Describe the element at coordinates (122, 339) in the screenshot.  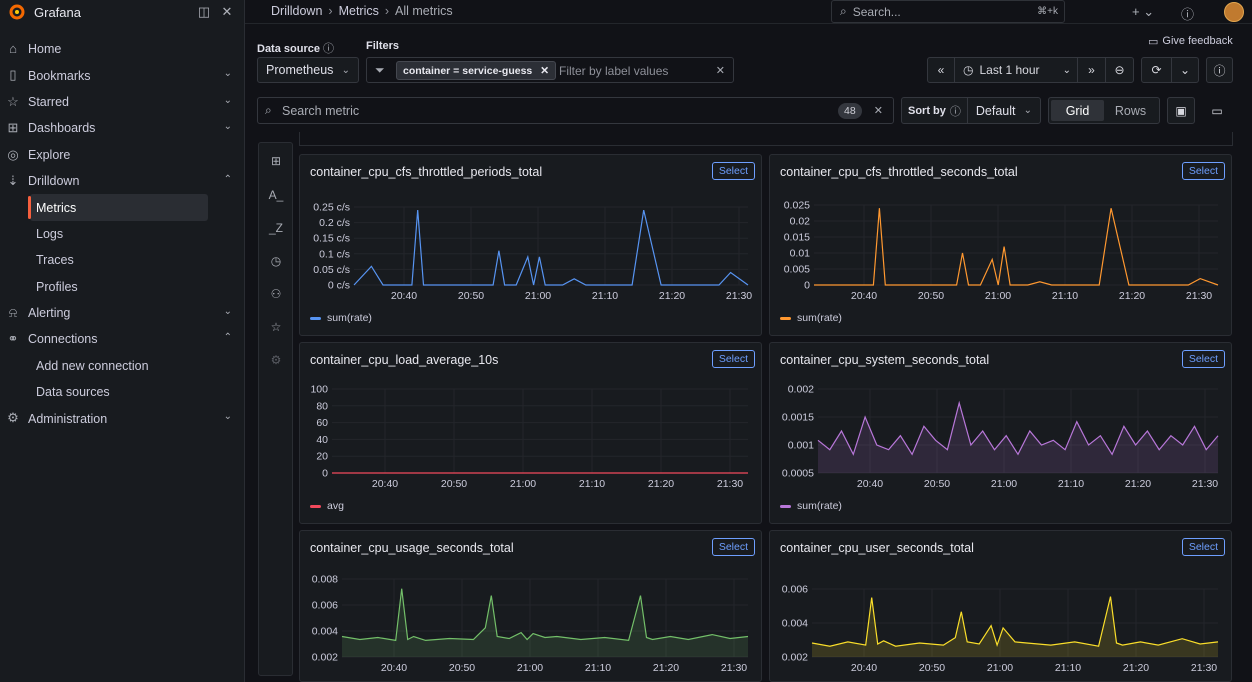
I see `sidebar-item-connections: ⚭ Connections ⌃` at that location.